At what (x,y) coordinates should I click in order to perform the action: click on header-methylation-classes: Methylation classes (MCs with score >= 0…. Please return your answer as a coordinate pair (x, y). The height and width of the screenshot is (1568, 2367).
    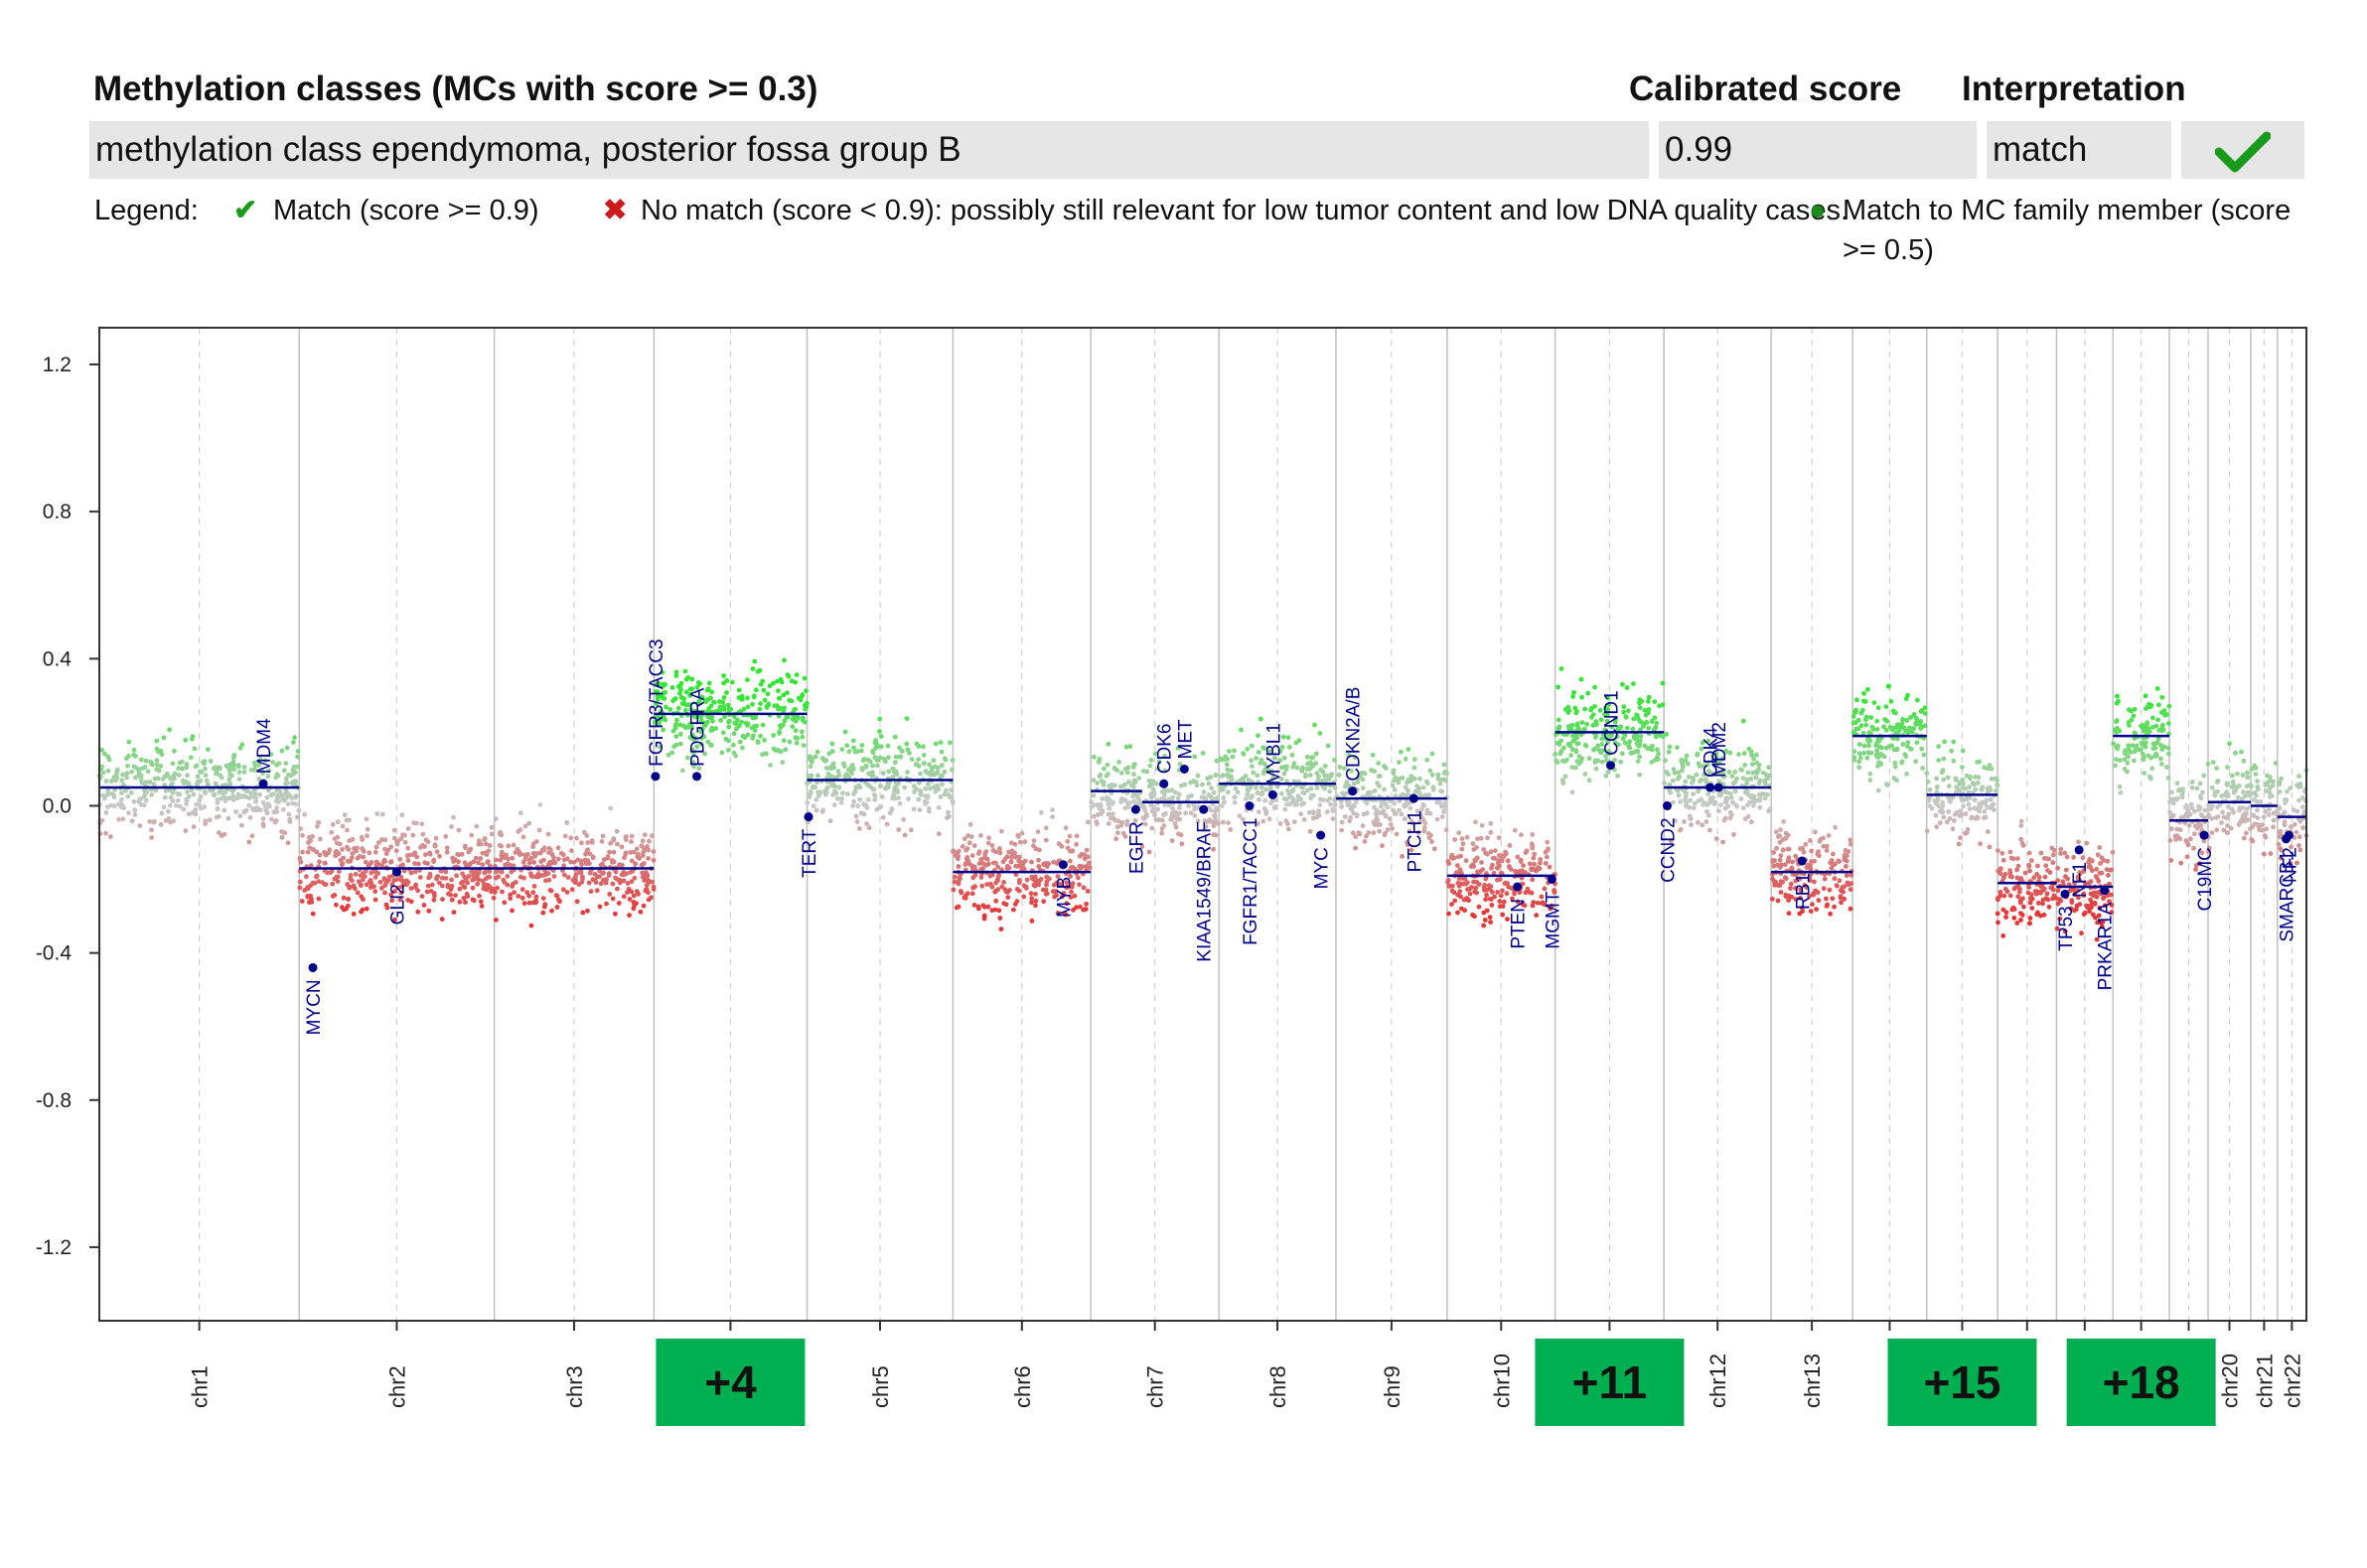
    Looking at the image, I should click on (455, 89).